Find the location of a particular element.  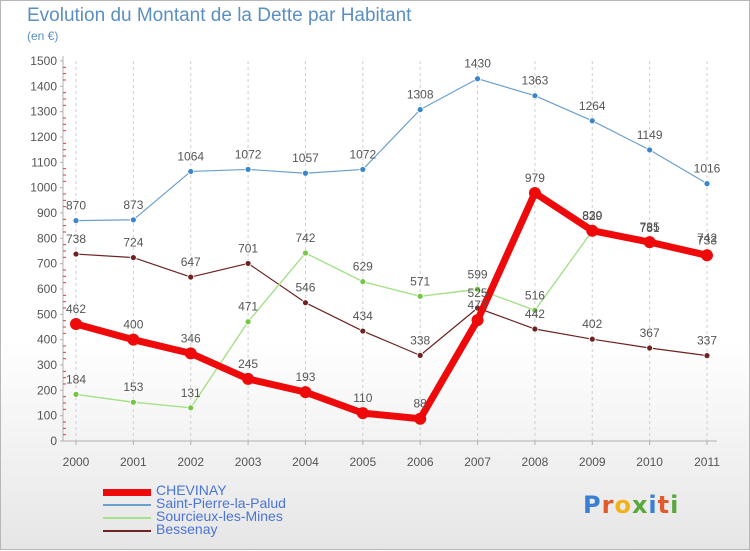

data-label: 738 is located at coordinates (76, 239).